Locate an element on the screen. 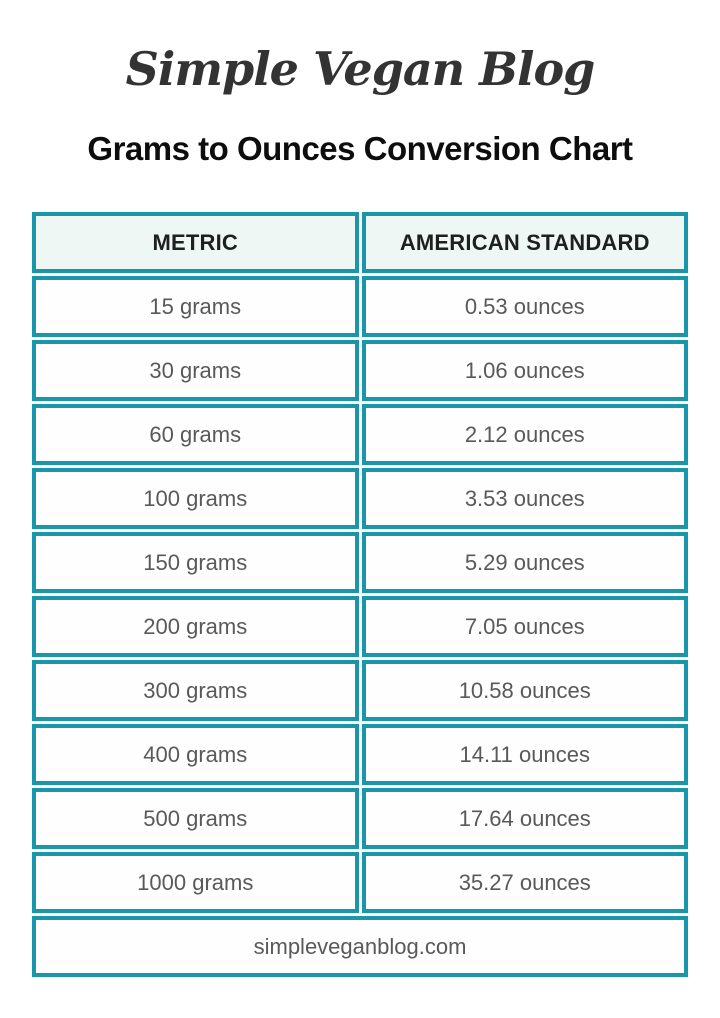 The height and width of the screenshot is (1018, 720). table-row: 60 grams 2.12 ounces is located at coordinates (360, 434).